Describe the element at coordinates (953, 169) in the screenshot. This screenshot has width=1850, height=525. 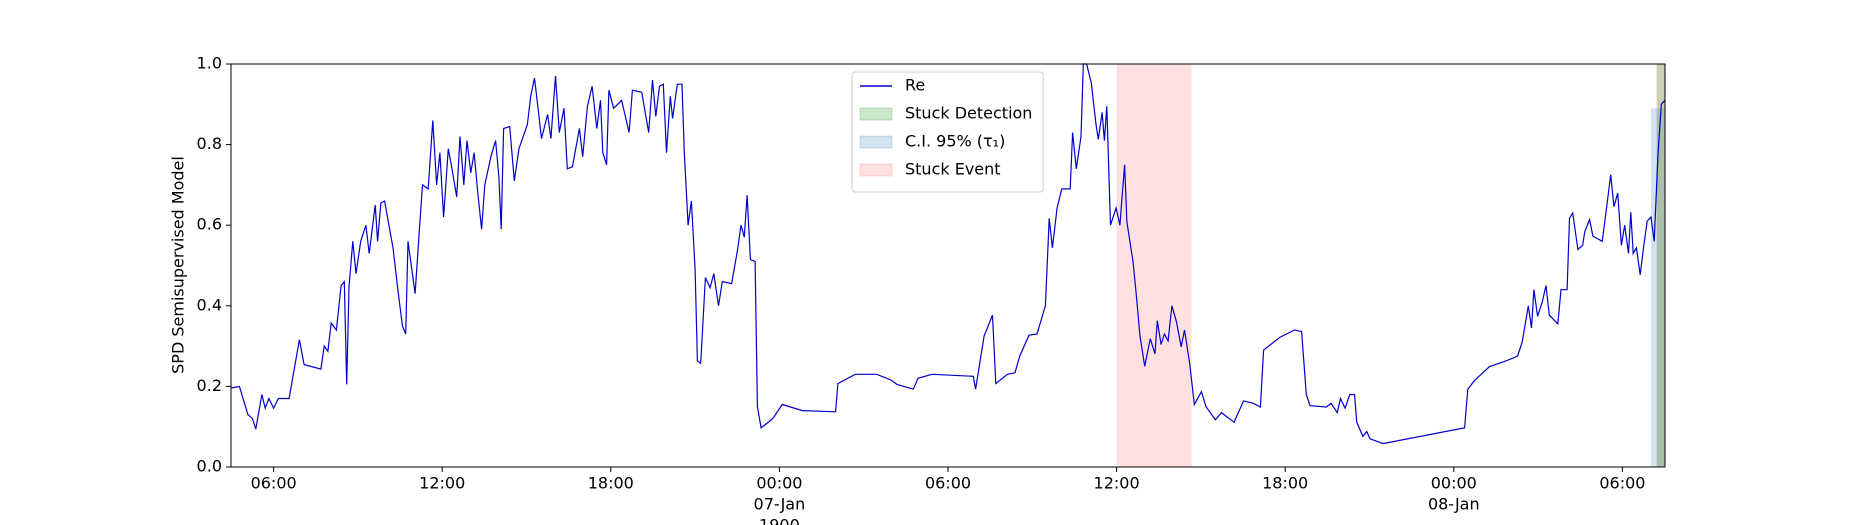
I see `legend-label: Stuck Event` at that location.